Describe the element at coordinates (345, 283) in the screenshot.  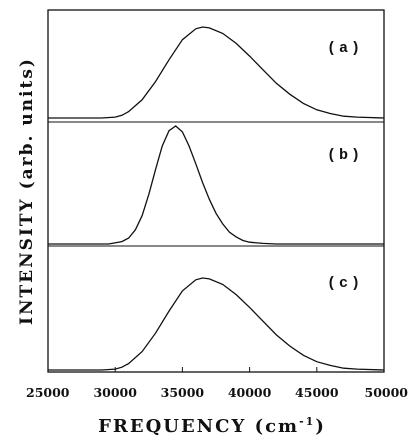
I see `panel-label-c: (c)` at that location.